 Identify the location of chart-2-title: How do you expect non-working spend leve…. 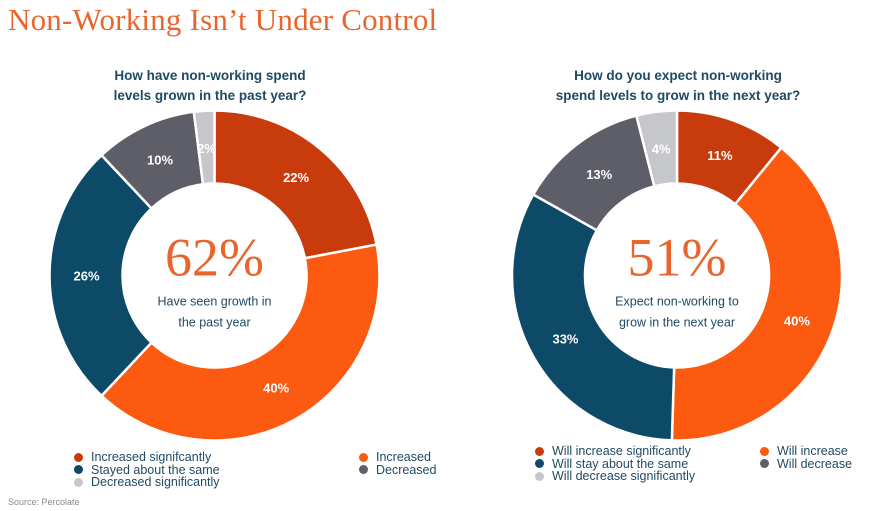
(678, 86).